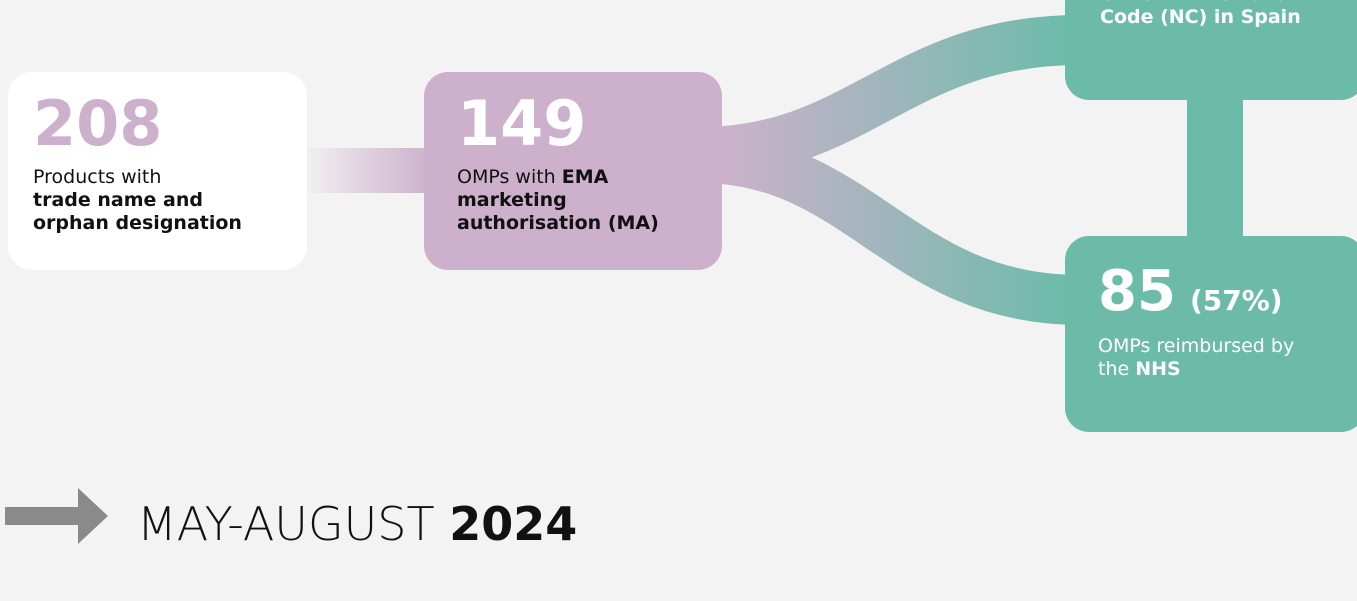 This screenshot has width=1357, height=601. I want to click on label-part: marketing, so click(512, 200).